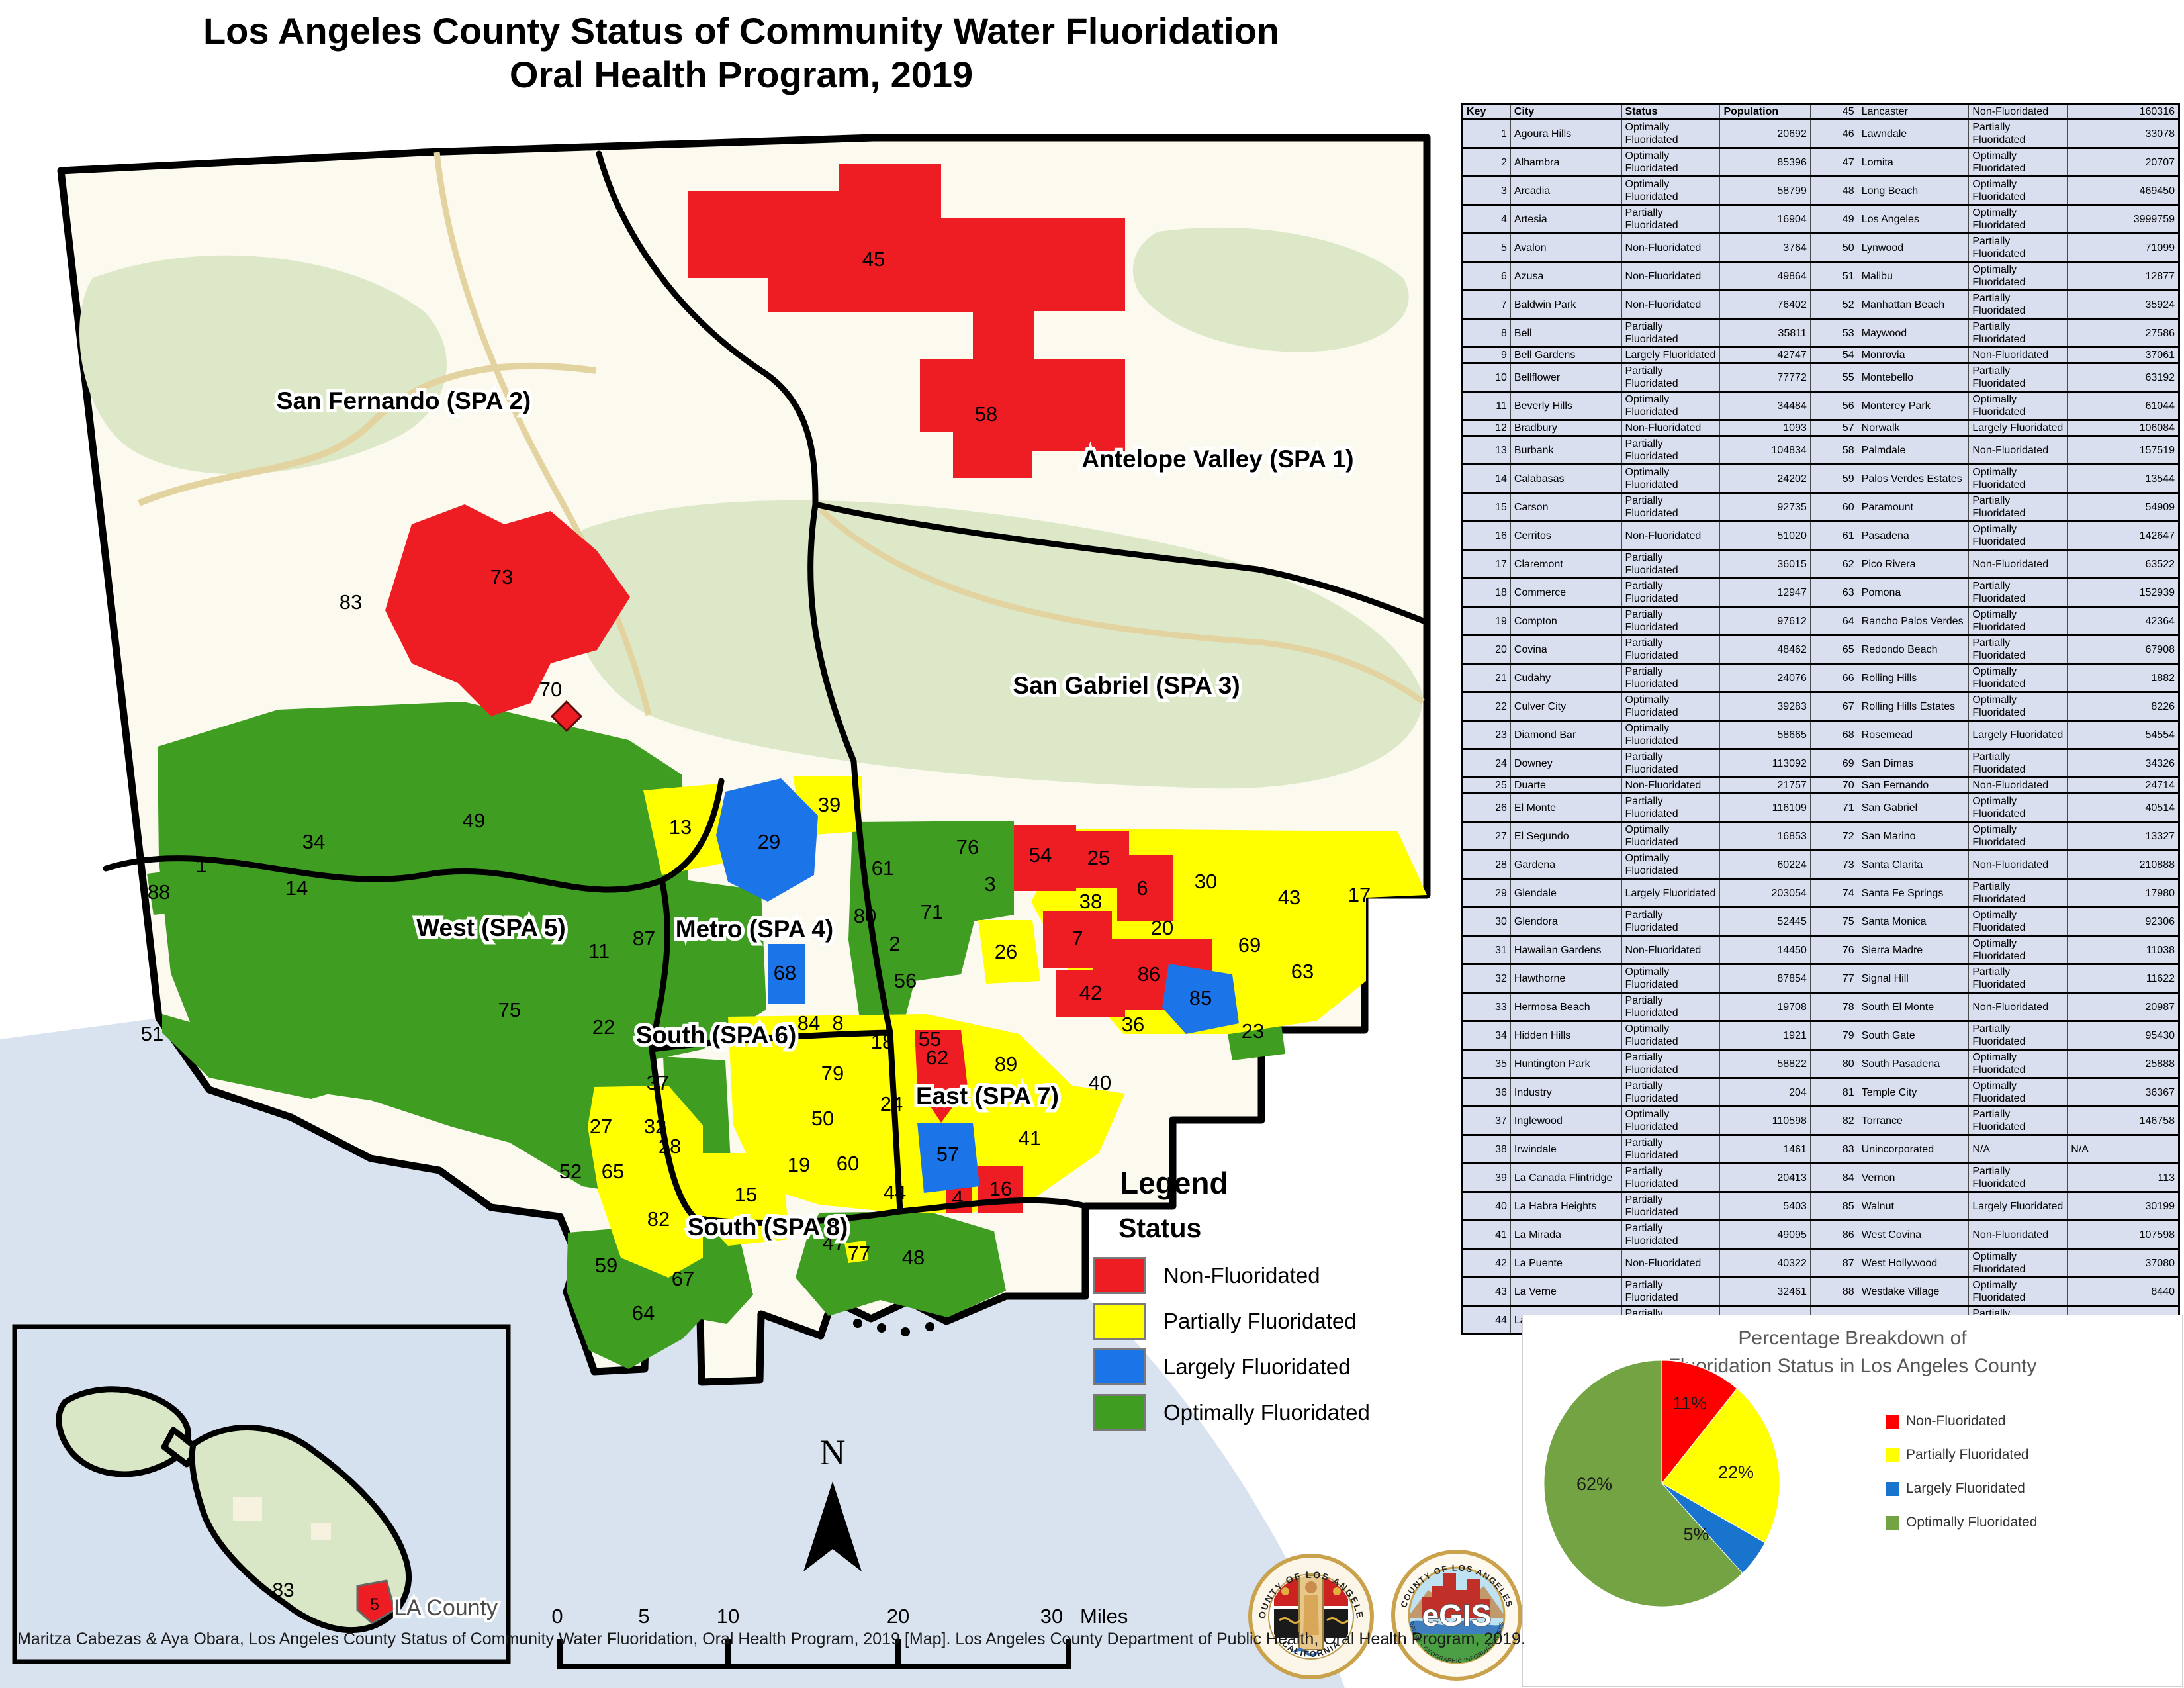 Image resolution: width=2184 pixels, height=1688 pixels. What do you see at coordinates (926, 1113) in the screenshot?
I see `region-southeast-gateway` at bounding box center [926, 1113].